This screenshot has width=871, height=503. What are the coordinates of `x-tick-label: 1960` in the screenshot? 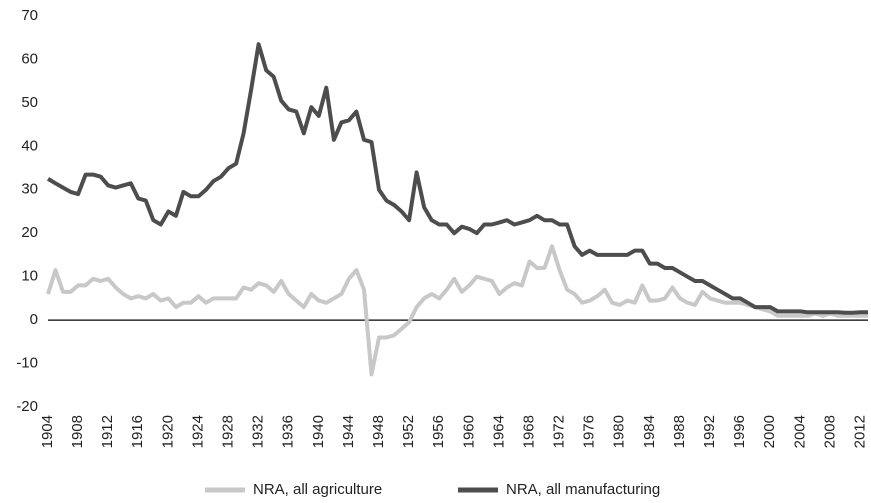 It's located at (468, 431).